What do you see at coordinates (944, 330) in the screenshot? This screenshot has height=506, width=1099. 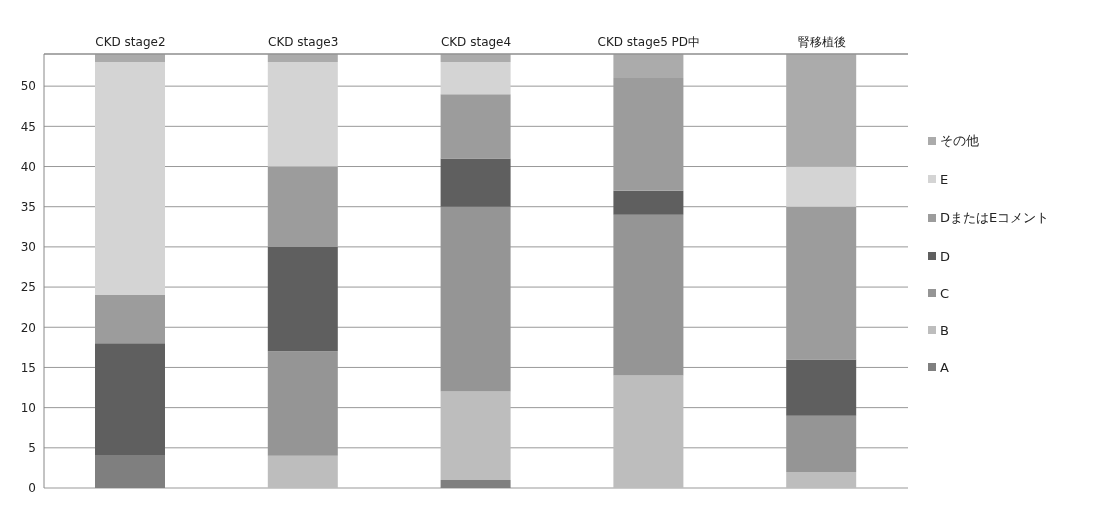 I see `legend-label: B` at bounding box center [944, 330].